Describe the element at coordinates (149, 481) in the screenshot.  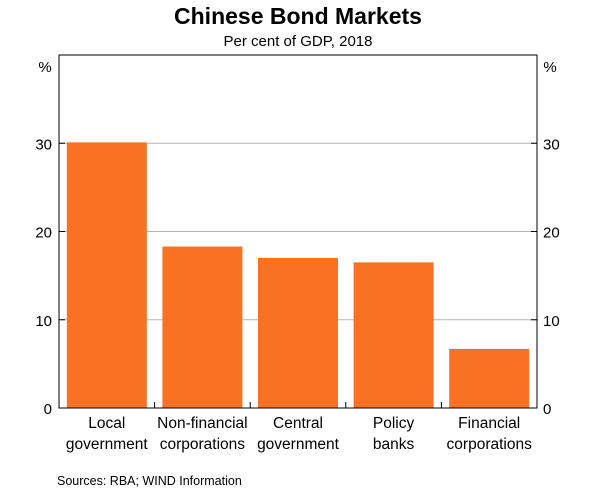
I see `source-note: Sources: RBA; WIND Information` at that location.